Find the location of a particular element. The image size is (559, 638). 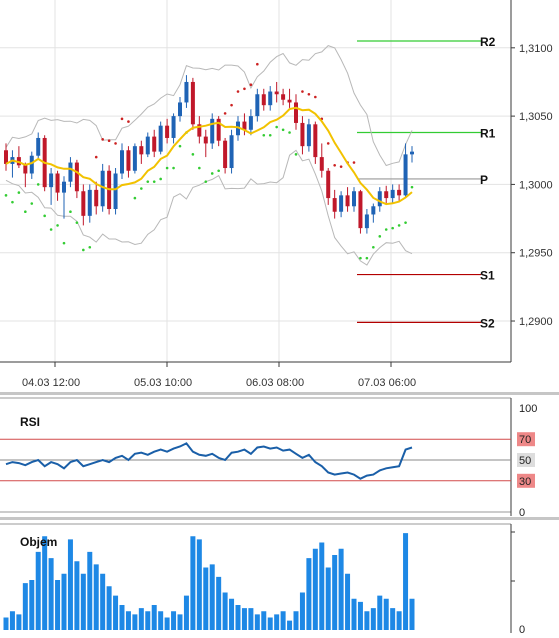

volume-zero-label: 0 is located at coordinates (522, 628).